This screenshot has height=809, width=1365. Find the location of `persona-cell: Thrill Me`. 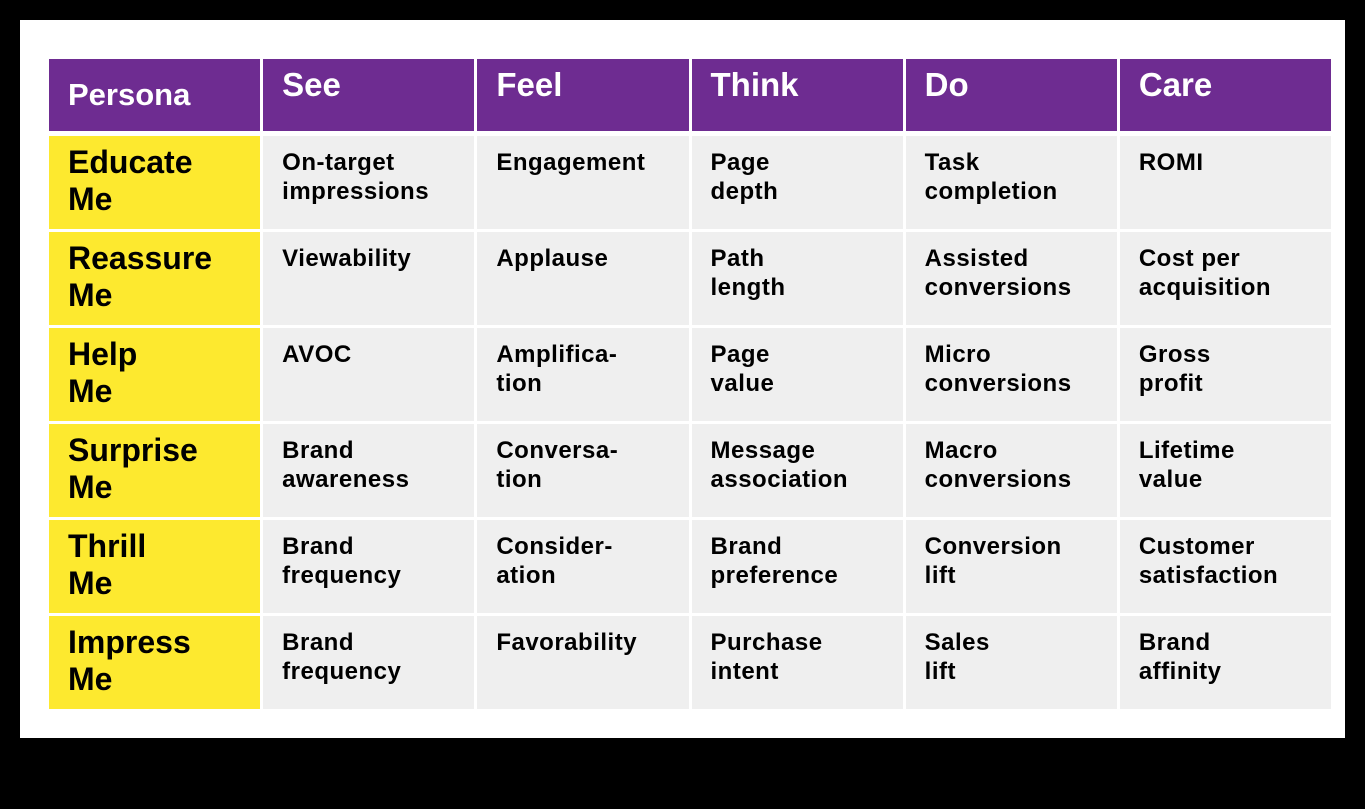

persona-cell: Thrill Me is located at coordinates (155, 566).